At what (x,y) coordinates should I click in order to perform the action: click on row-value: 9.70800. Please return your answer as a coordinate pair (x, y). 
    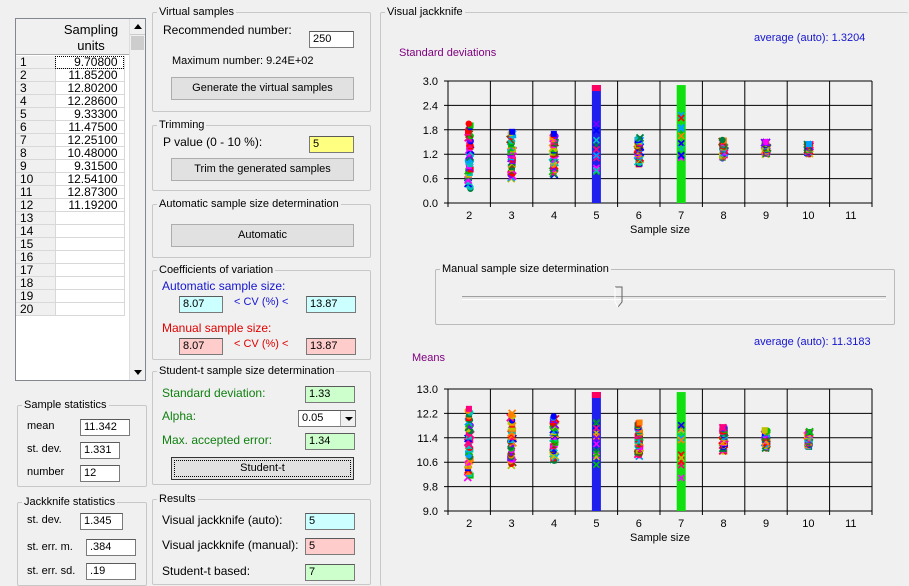
    Looking at the image, I should click on (90, 62).